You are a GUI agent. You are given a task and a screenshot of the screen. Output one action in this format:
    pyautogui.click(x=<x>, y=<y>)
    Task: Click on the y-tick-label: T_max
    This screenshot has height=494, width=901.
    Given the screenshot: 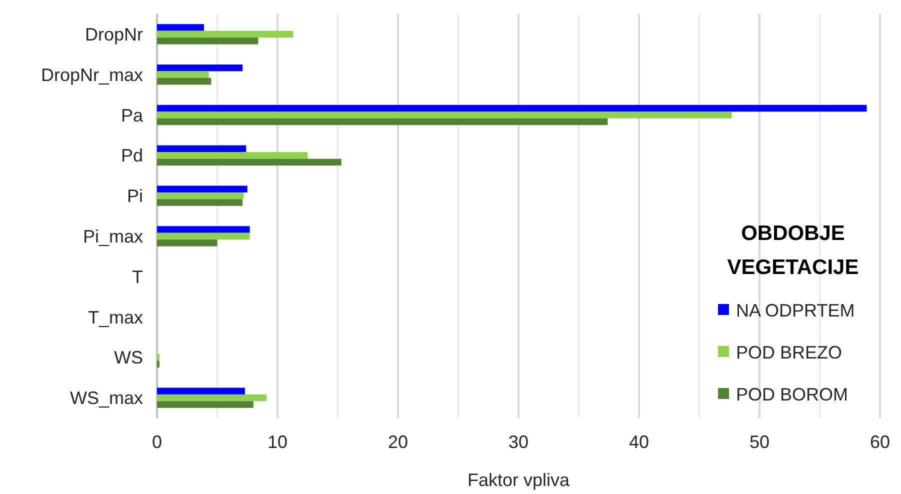 What is the action you would take?
    pyautogui.click(x=115, y=317)
    